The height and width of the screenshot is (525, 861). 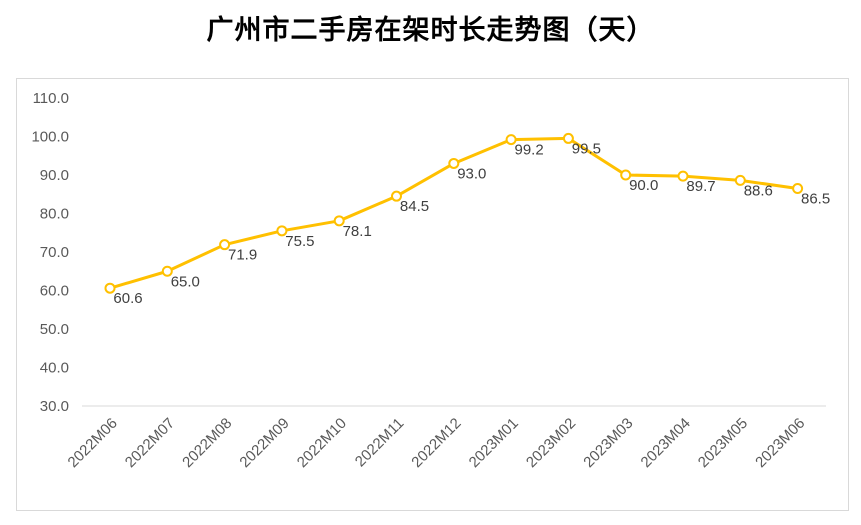 What do you see at coordinates (54, 175) in the screenshot?
I see `y-tick-label: 90.0` at bounding box center [54, 175].